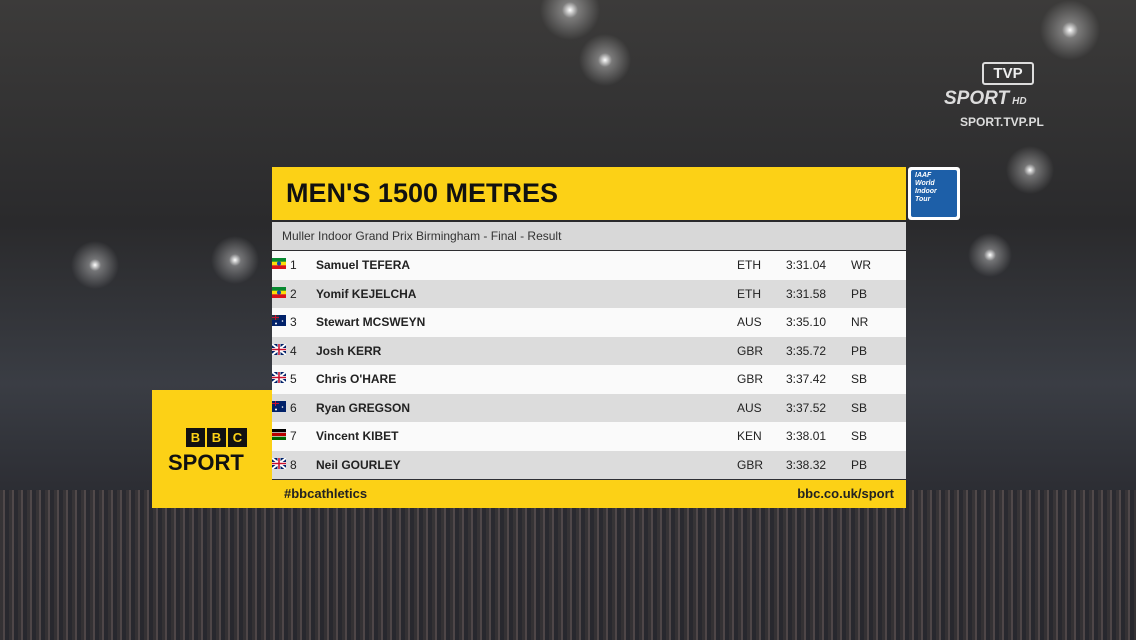 The height and width of the screenshot is (640, 1136). Describe the element at coordinates (293, 379) in the screenshot. I see `rank: 5` at that location.